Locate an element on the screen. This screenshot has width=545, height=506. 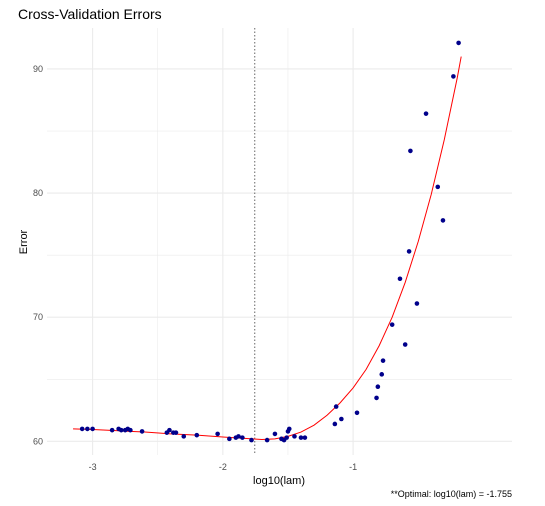
y-tick-label: 70 is located at coordinates (38, 317).